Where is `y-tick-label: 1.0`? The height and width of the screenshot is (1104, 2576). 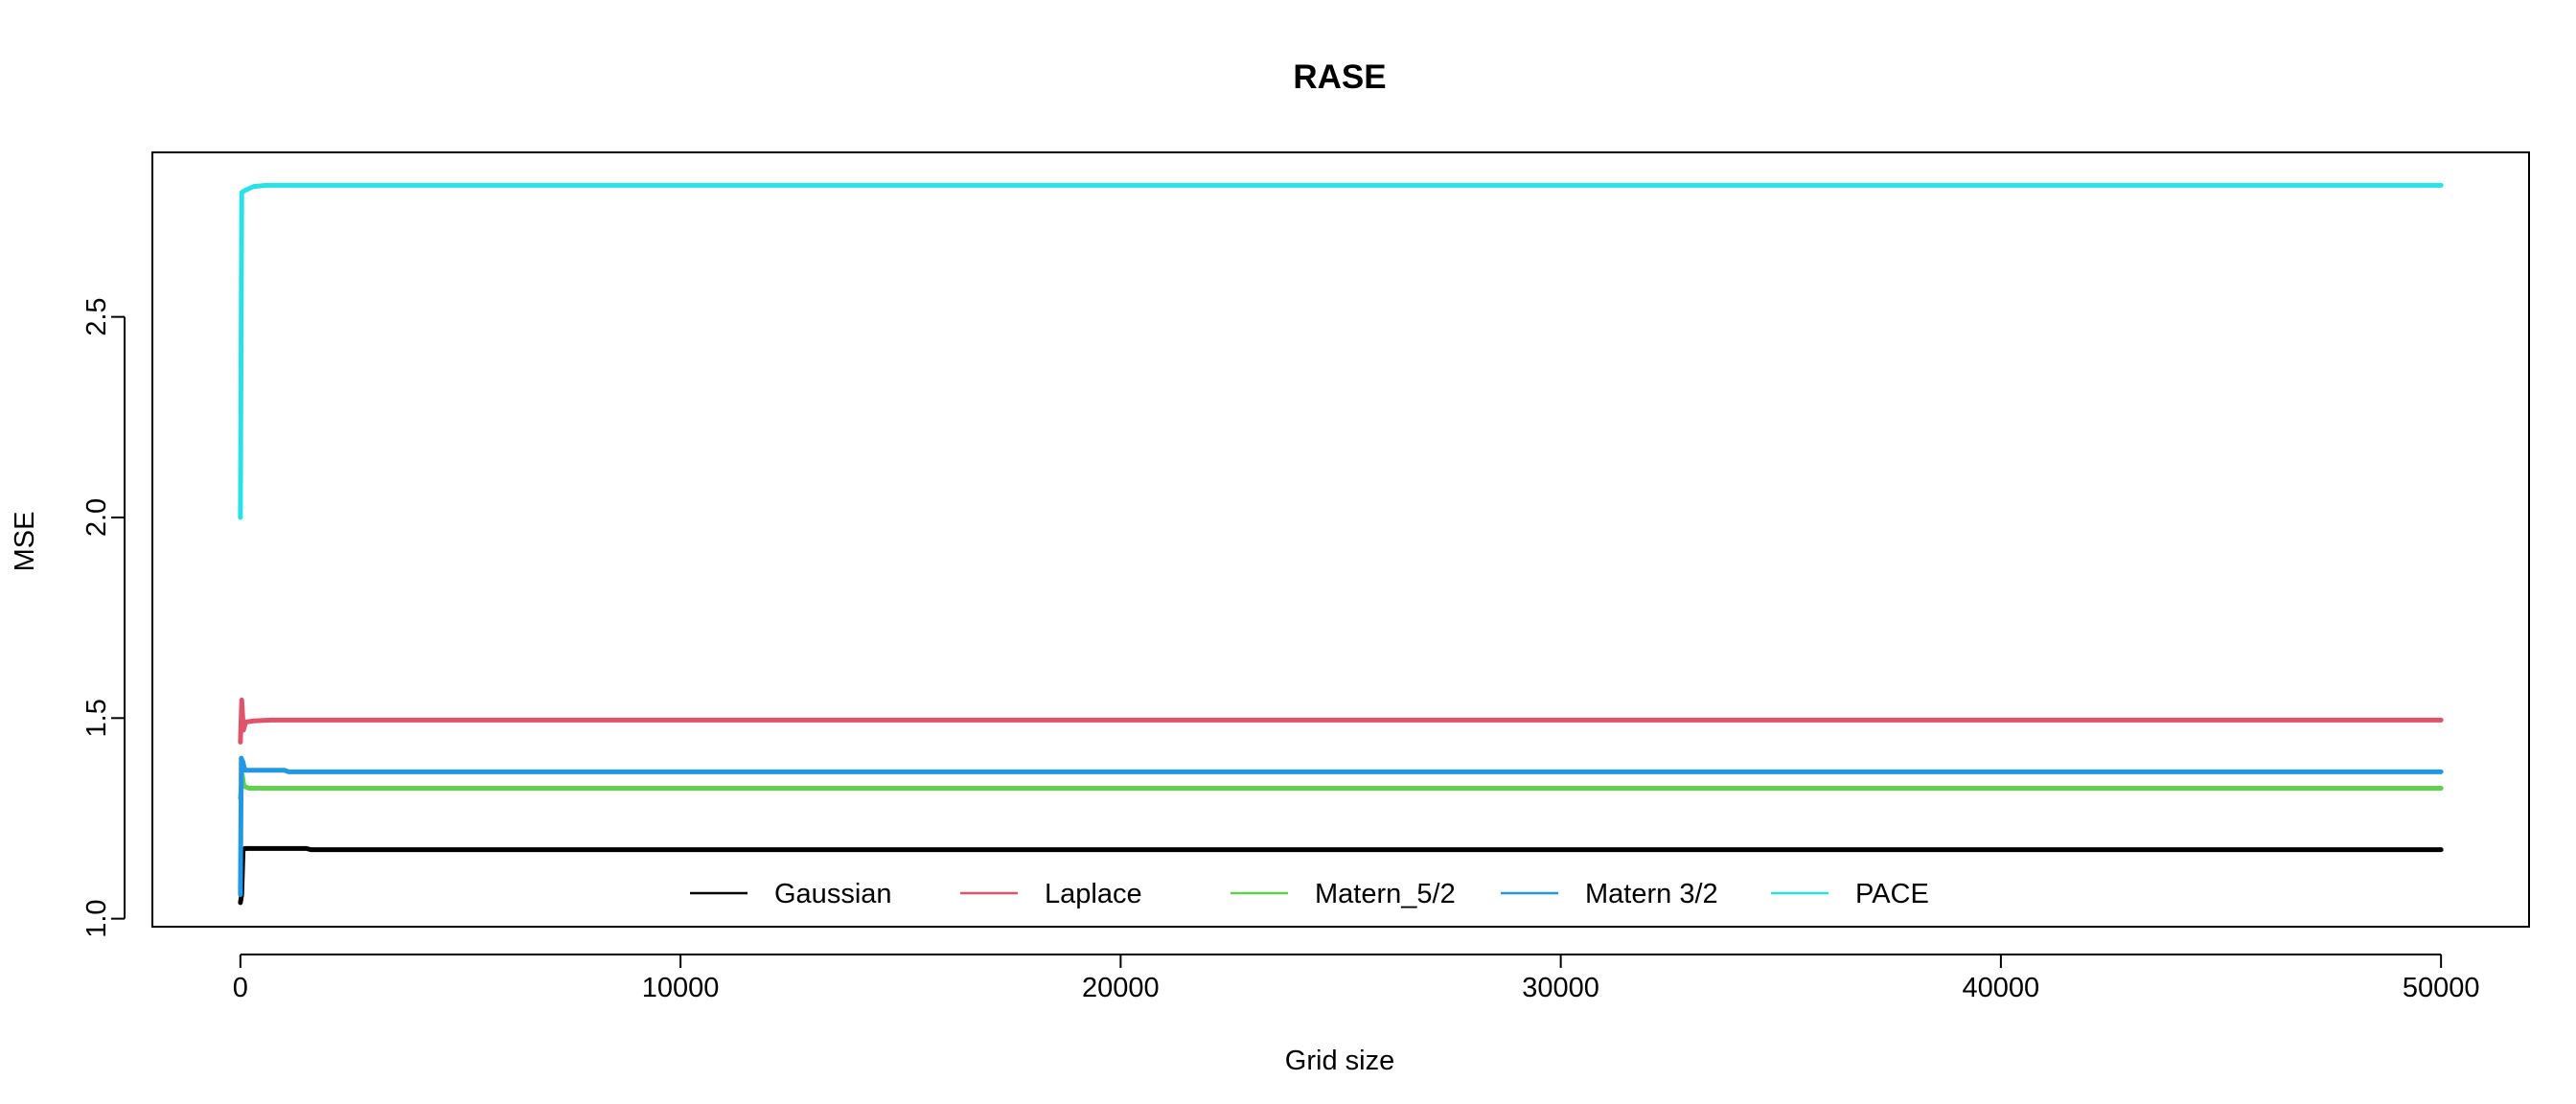 y-tick-label: 1.0 is located at coordinates (96, 918).